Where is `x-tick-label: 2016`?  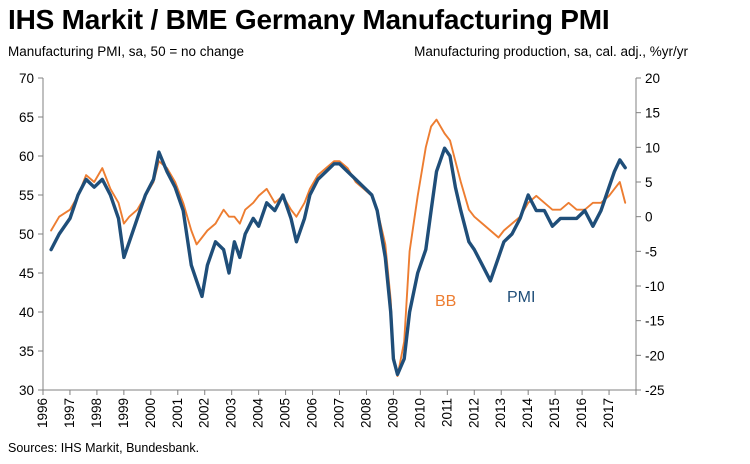 x-tick-label: 2016 is located at coordinates (581, 413).